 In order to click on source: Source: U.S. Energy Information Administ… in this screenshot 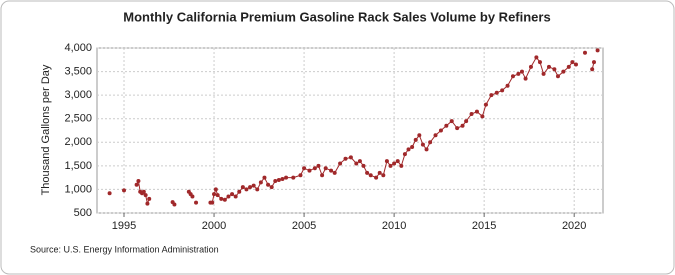, I will do `click(124, 249)`.